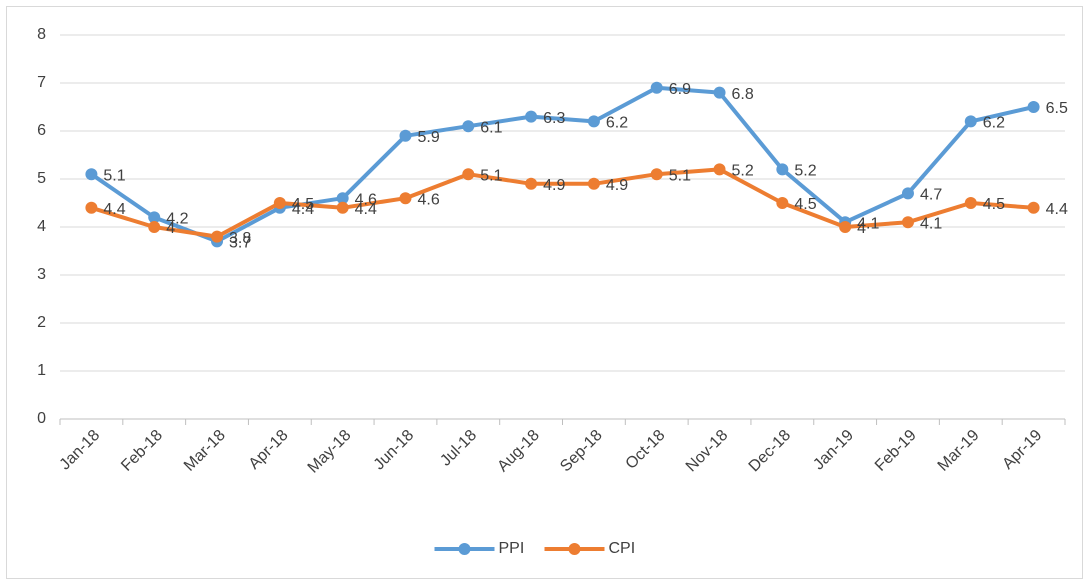 Image resolution: width=1089 pixels, height=586 pixels. What do you see at coordinates (41, 370) in the screenshot?
I see `y-tick-label: 1` at bounding box center [41, 370].